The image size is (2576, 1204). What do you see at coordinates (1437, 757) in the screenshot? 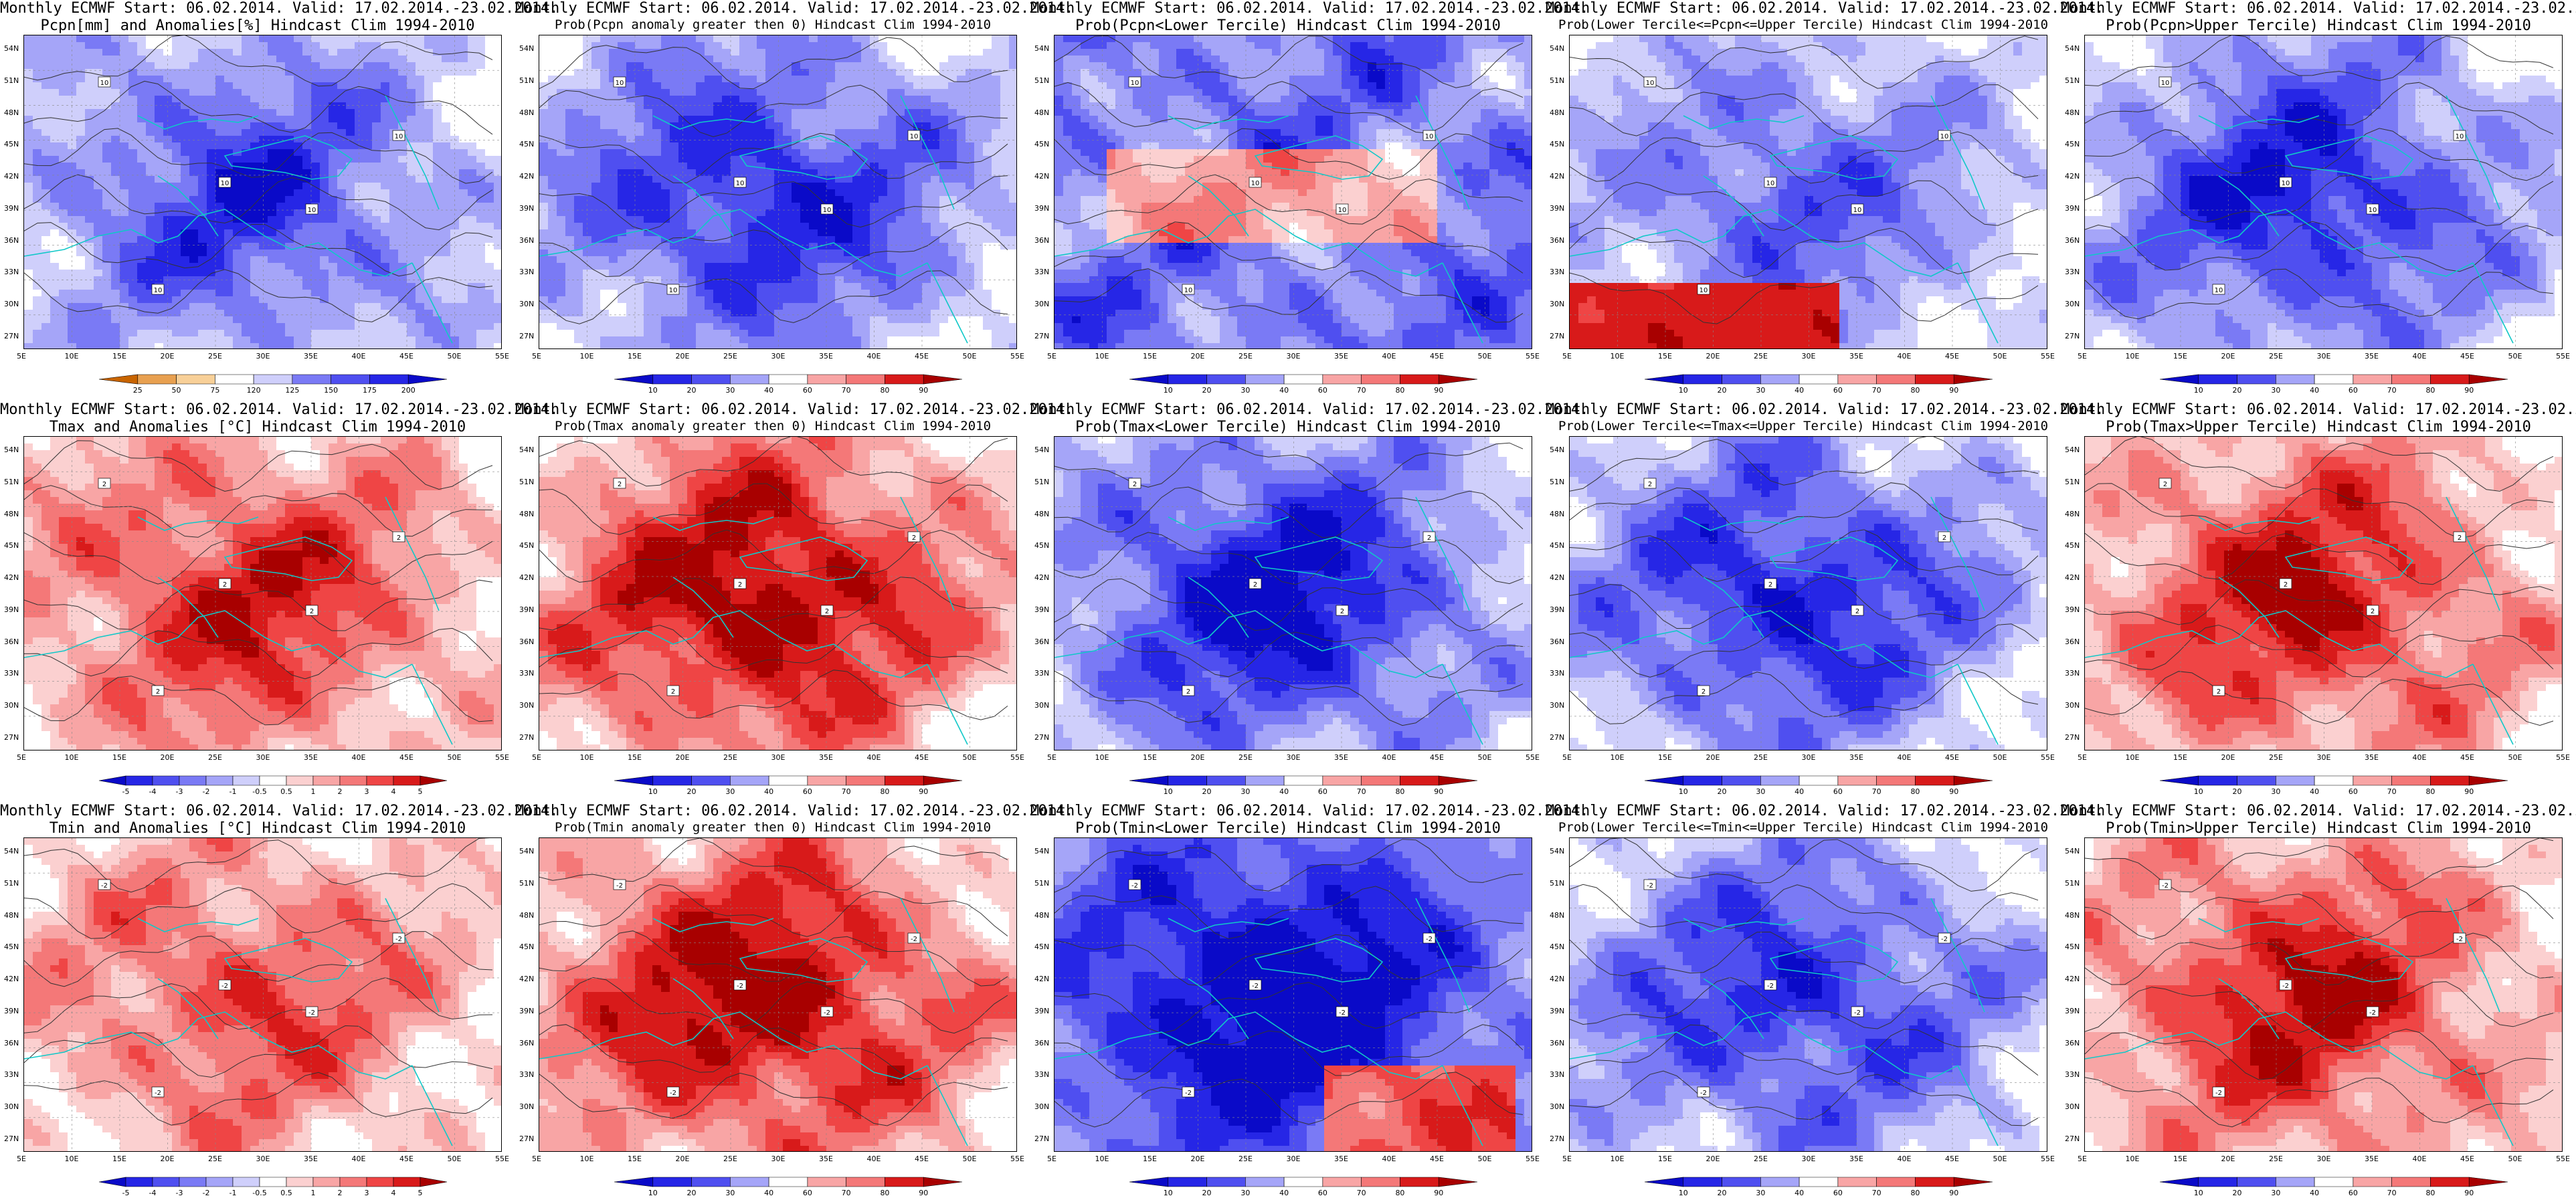
I see `lon-tick-label: 45E` at bounding box center [1437, 757].